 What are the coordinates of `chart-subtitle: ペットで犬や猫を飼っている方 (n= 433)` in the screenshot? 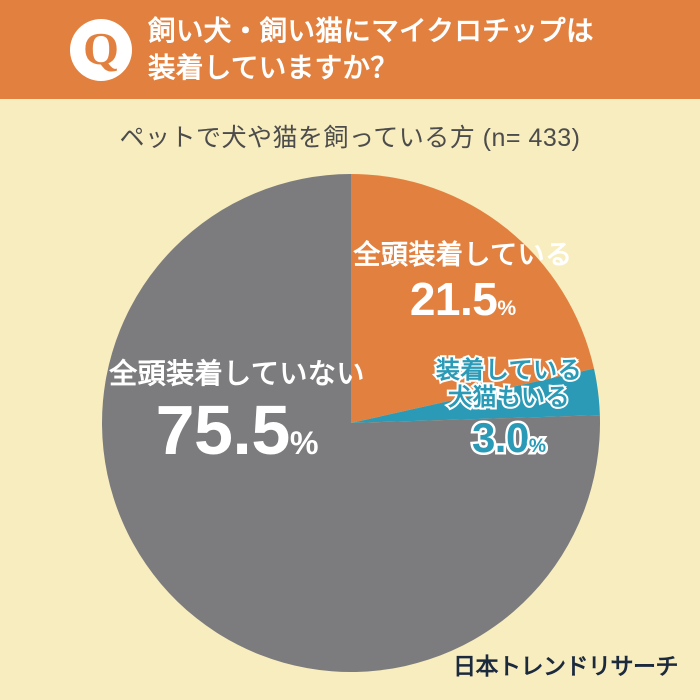 It's located at (350, 138).